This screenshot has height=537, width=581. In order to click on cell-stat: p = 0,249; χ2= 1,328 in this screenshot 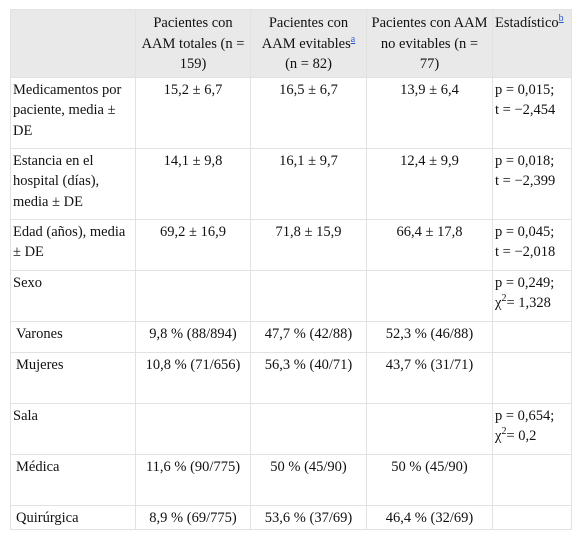, I will do `click(532, 295)`.